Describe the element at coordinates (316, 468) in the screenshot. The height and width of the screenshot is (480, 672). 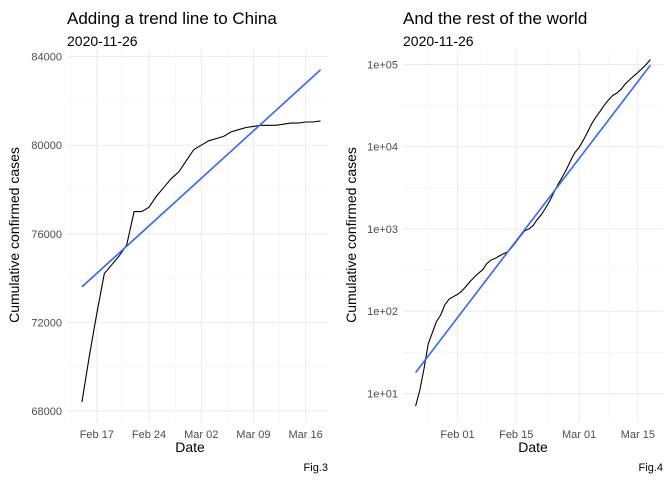
I see `figure-caption: Fig.3` at that location.